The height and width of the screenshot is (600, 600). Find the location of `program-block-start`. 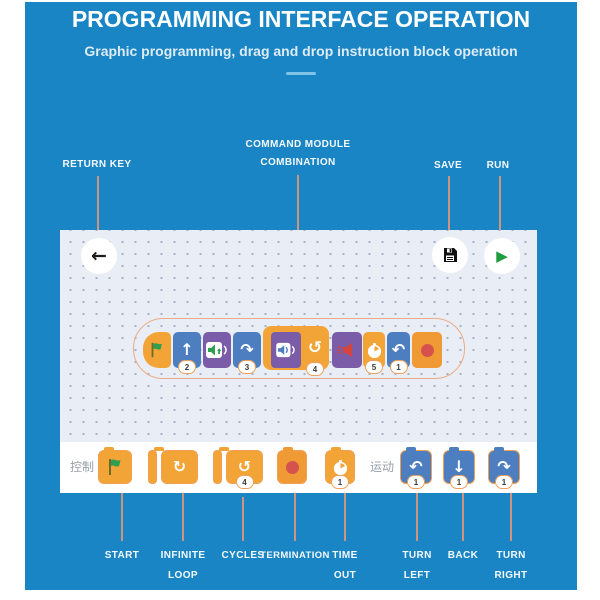

program-block-start is located at coordinates (157, 350).